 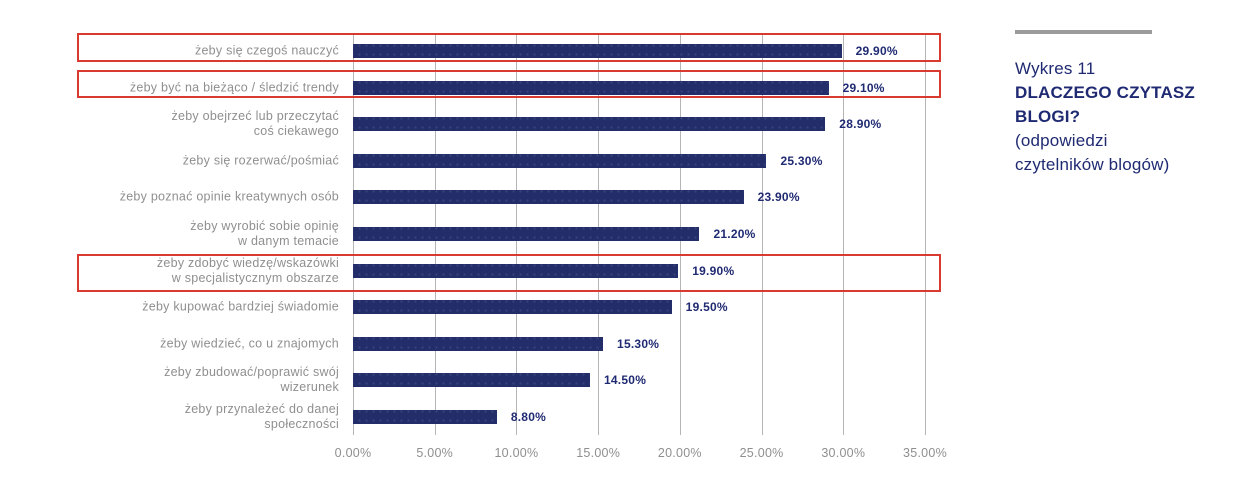 I want to click on chart-row: żeby kupować bardziej świadomie 19.50%, so click(x=509, y=307).